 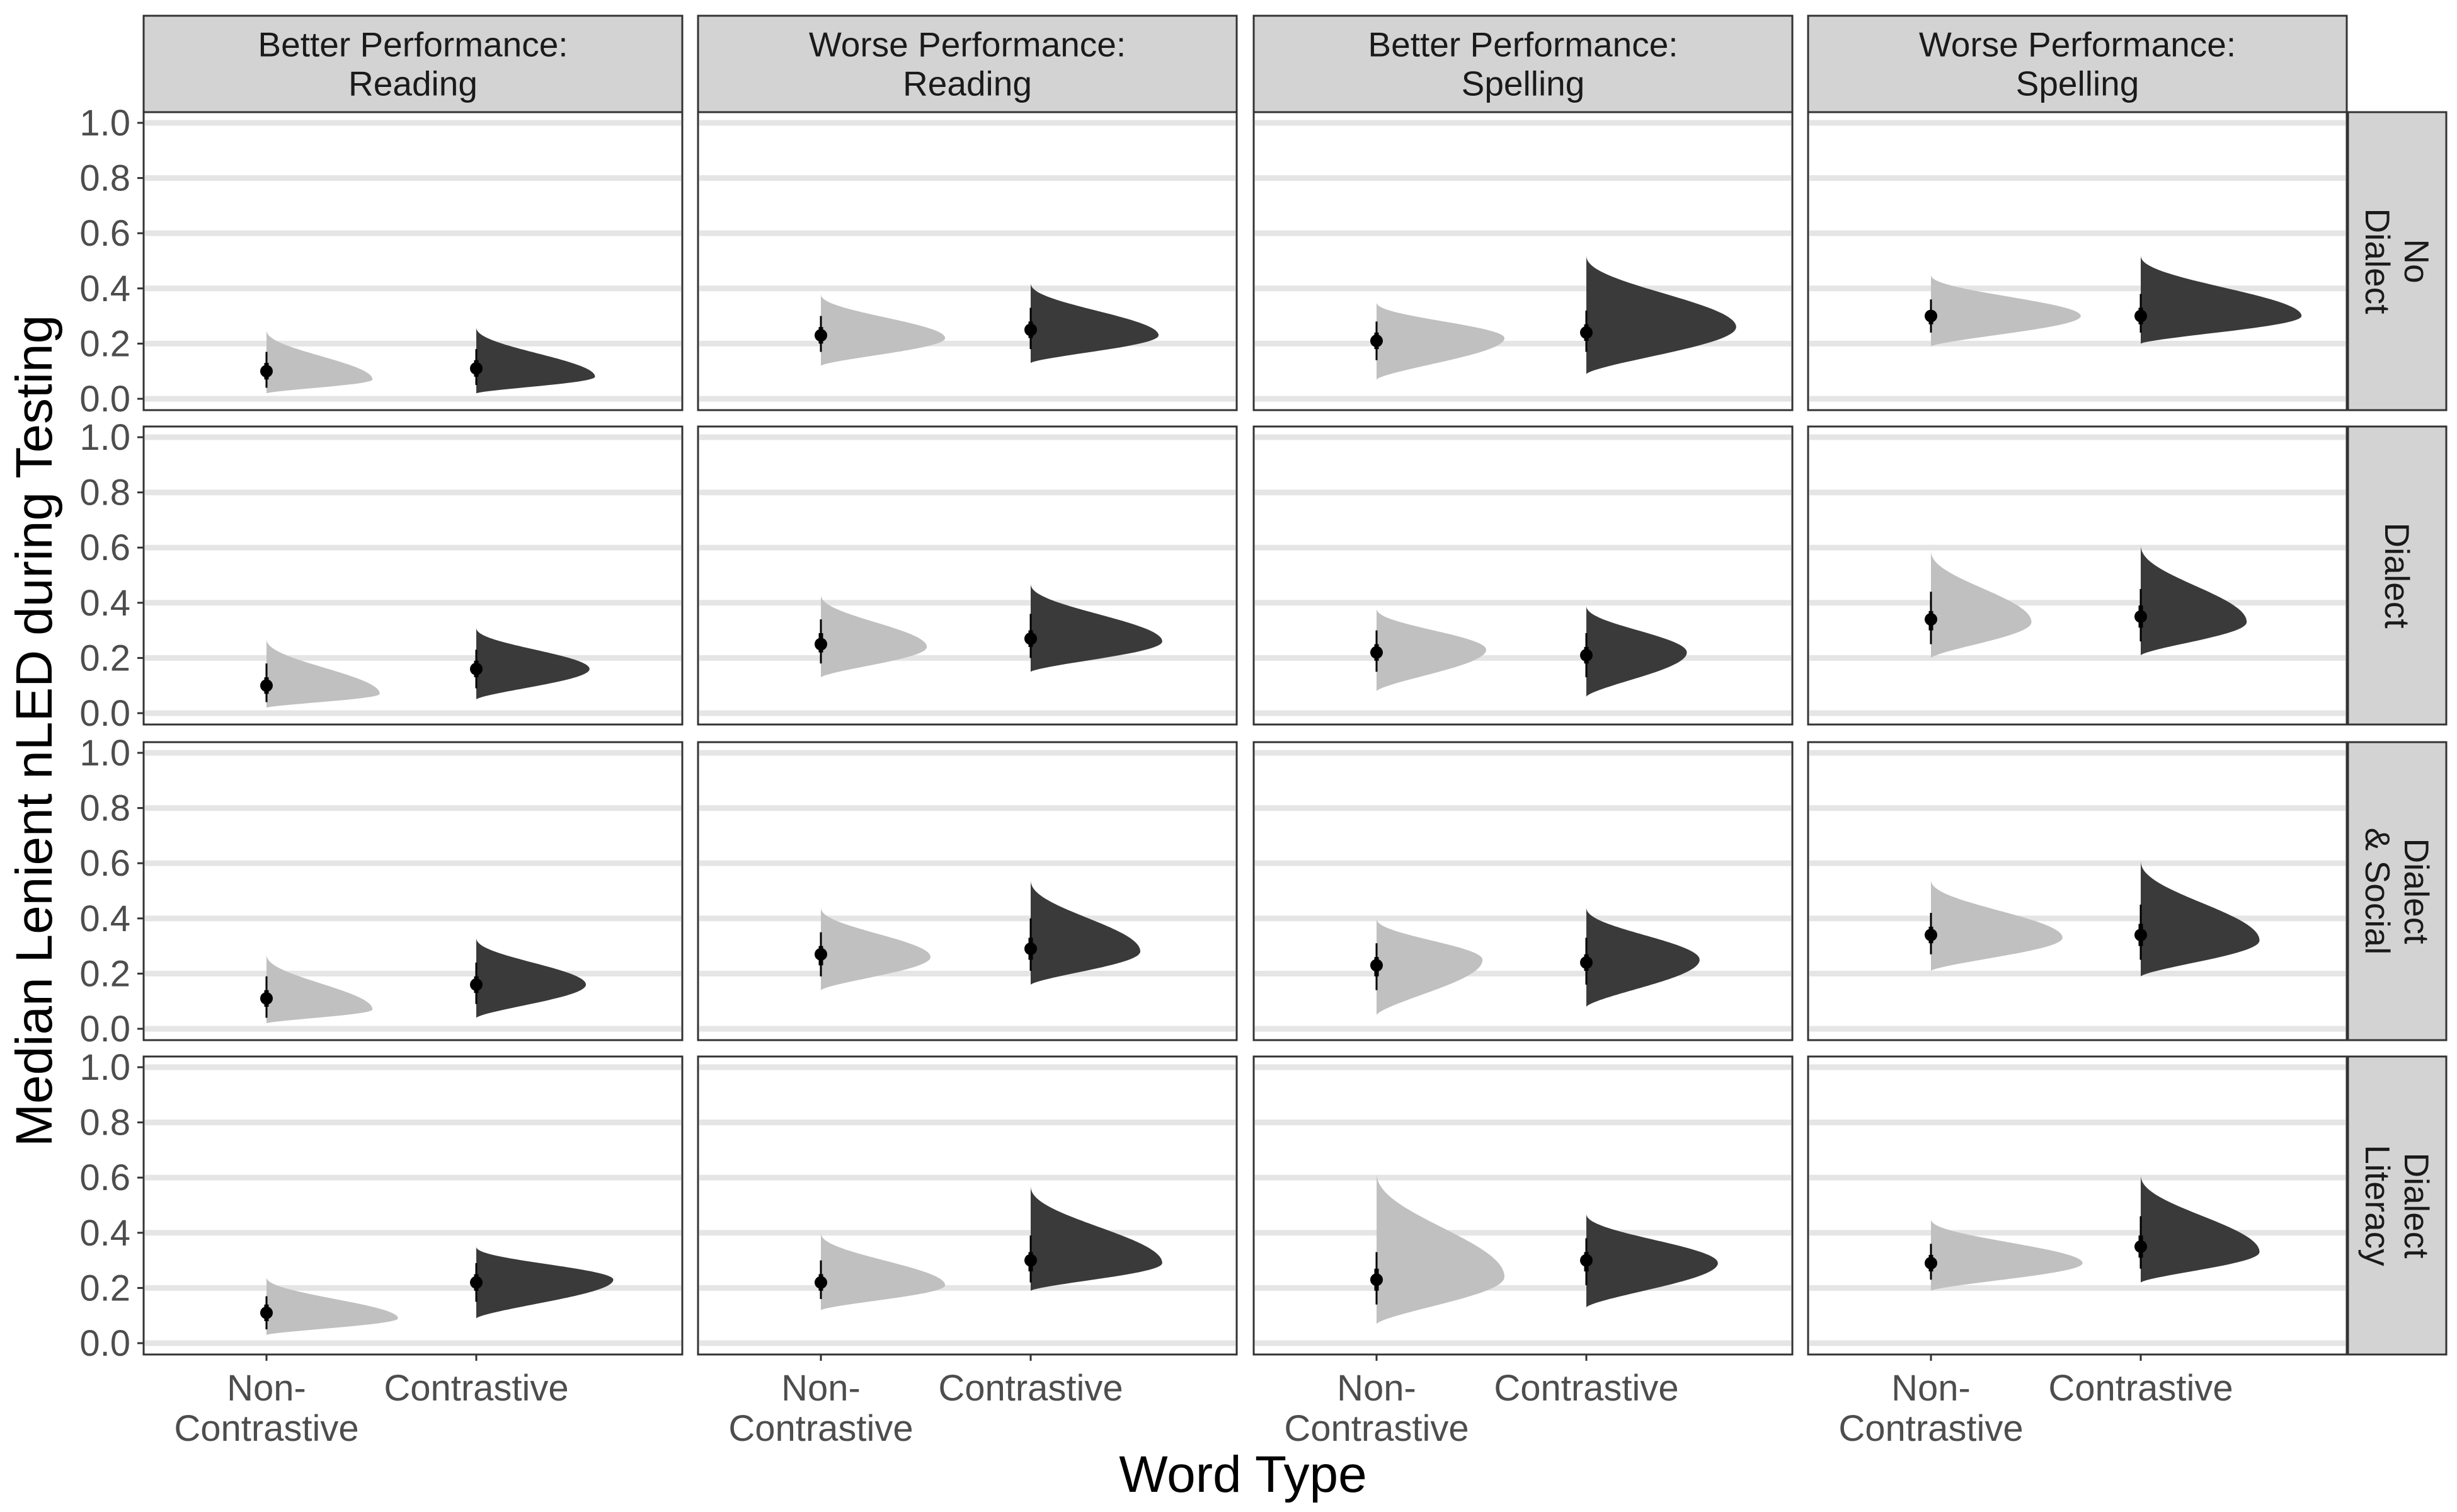 What do you see at coordinates (1931, 1388) in the screenshot?
I see `x-tick-label: Non-` at bounding box center [1931, 1388].